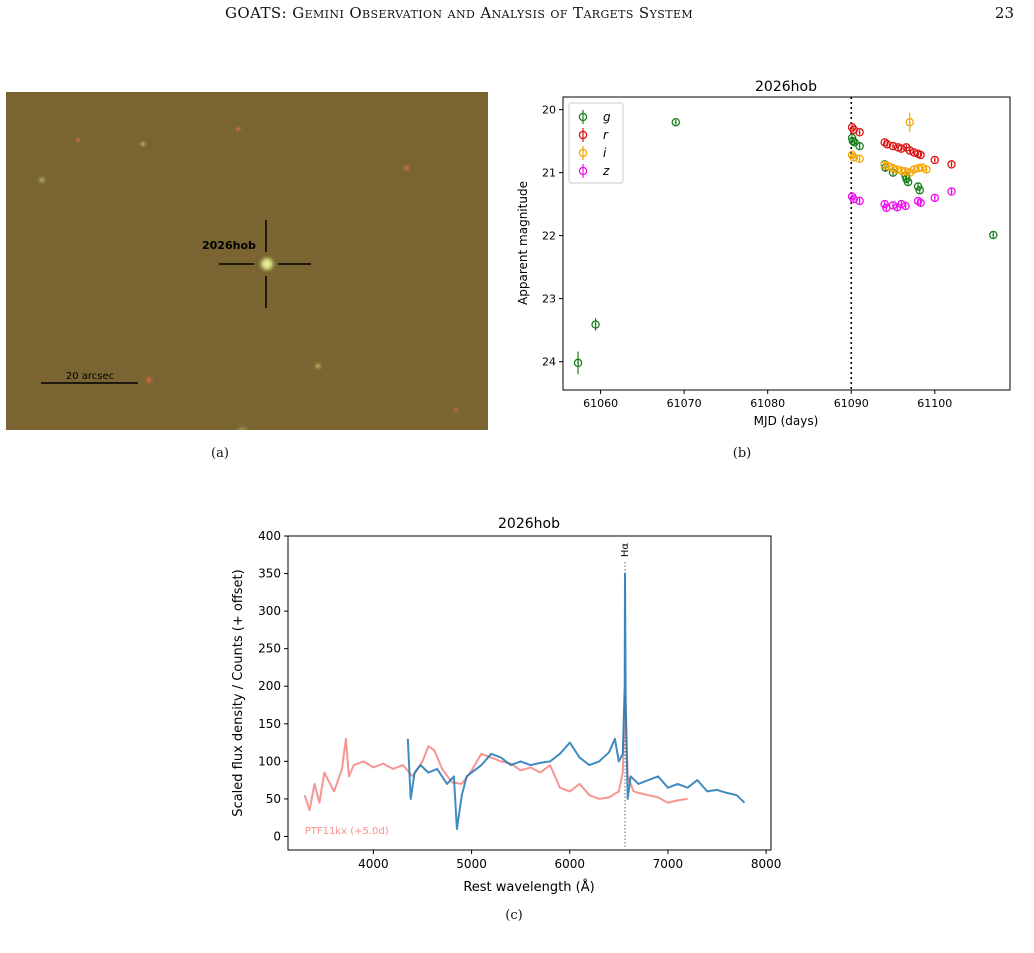 The image size is (1034, 953). Describe the element at coordinates (523, 243) in the screenshot. I see `light-curve-ylabel: Apparent magnitude` at that location.